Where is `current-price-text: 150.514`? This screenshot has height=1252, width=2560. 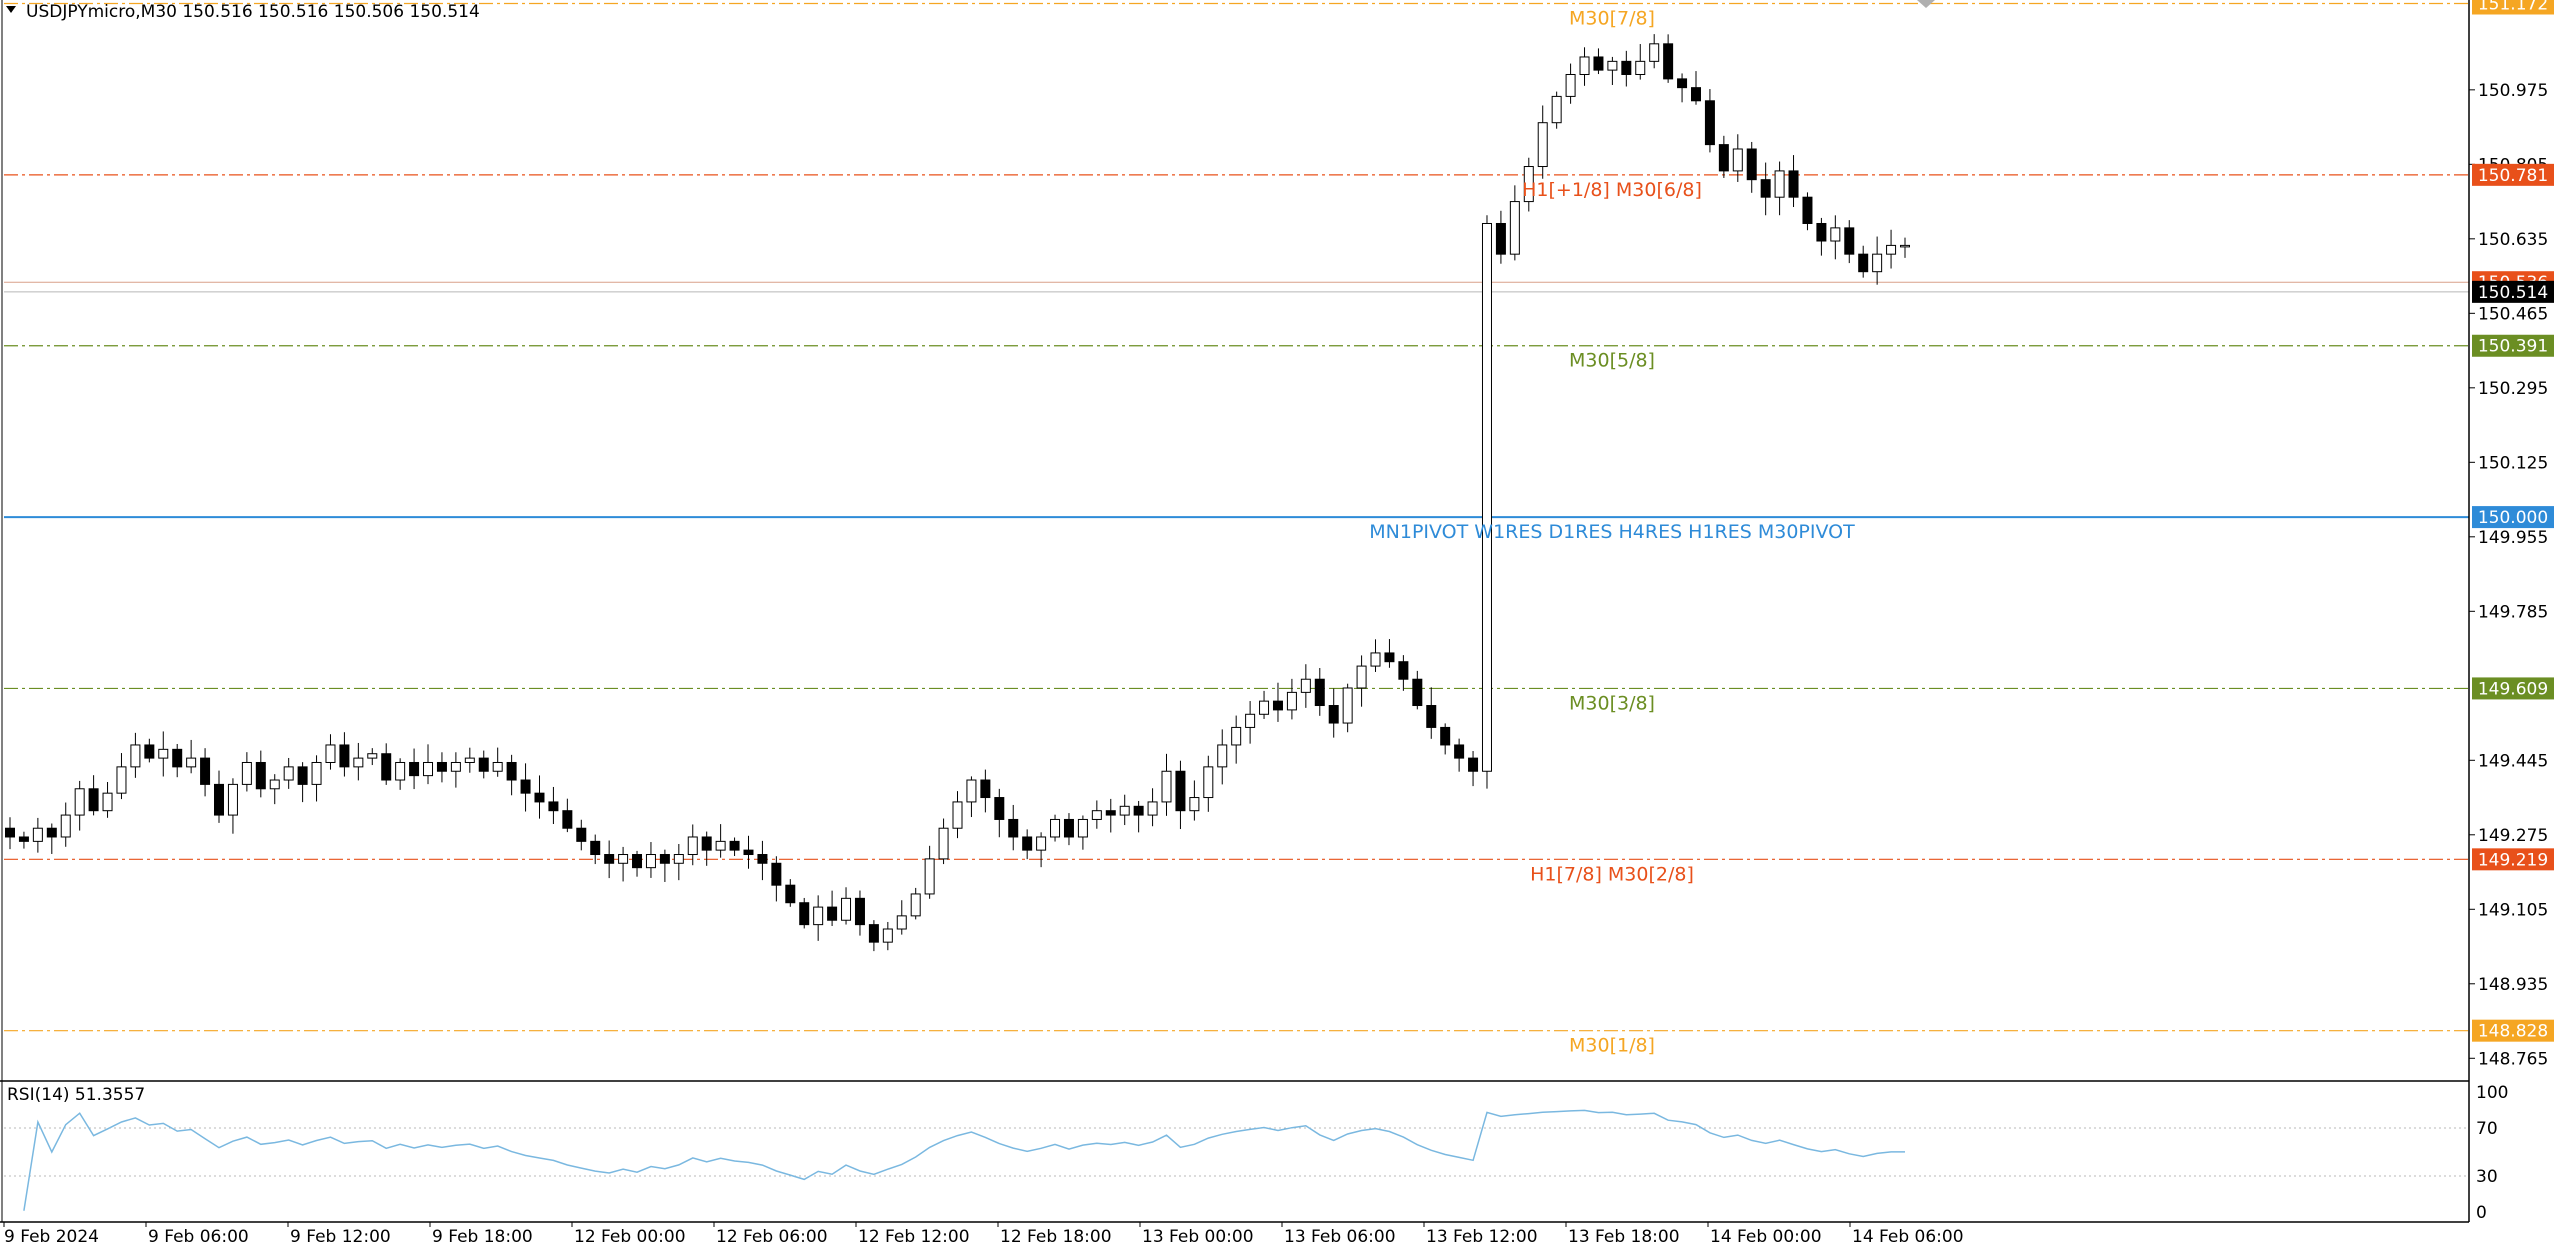 current-price-text: 150.514 is located at coordinates (2513, 293).